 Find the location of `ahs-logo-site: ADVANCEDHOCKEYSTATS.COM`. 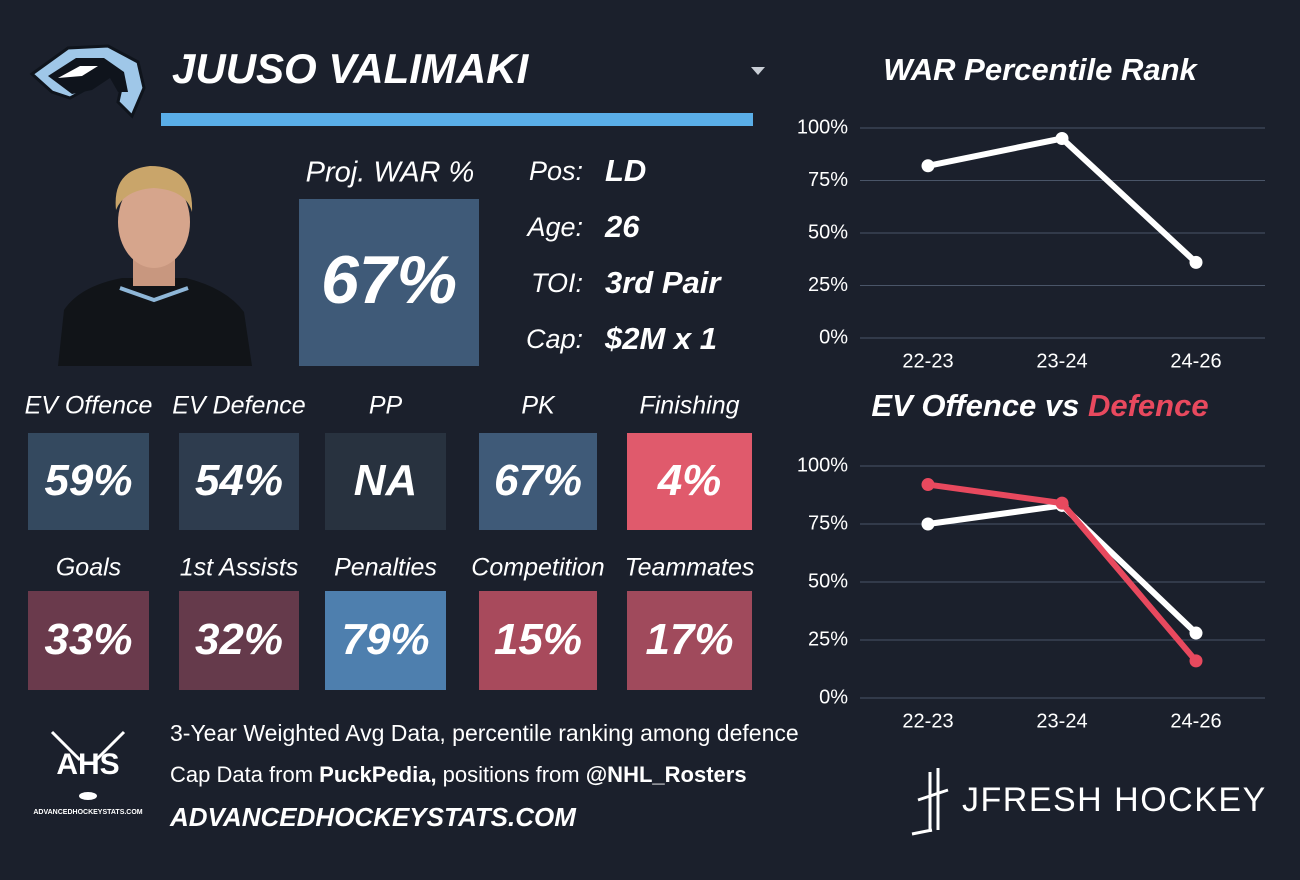

ahs-logo-site: ADVANCEDHOCKEYSTATS.COM is located at coordinates (87, 812).